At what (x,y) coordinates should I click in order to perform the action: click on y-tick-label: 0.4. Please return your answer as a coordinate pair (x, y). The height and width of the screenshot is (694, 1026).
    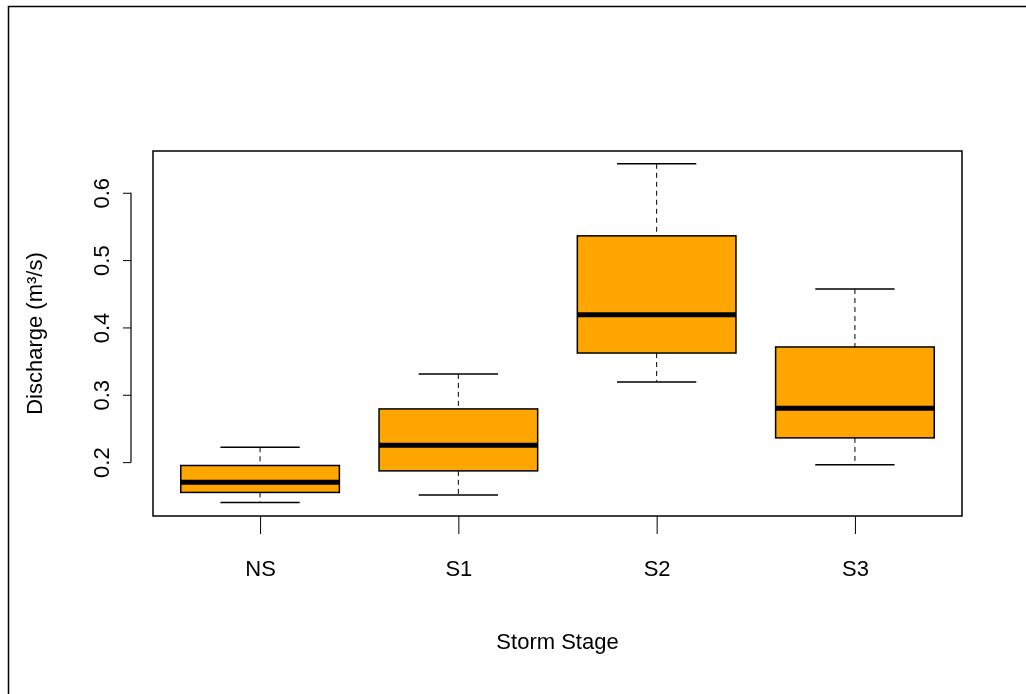
    Looking at the image, I should click on (101, 328).